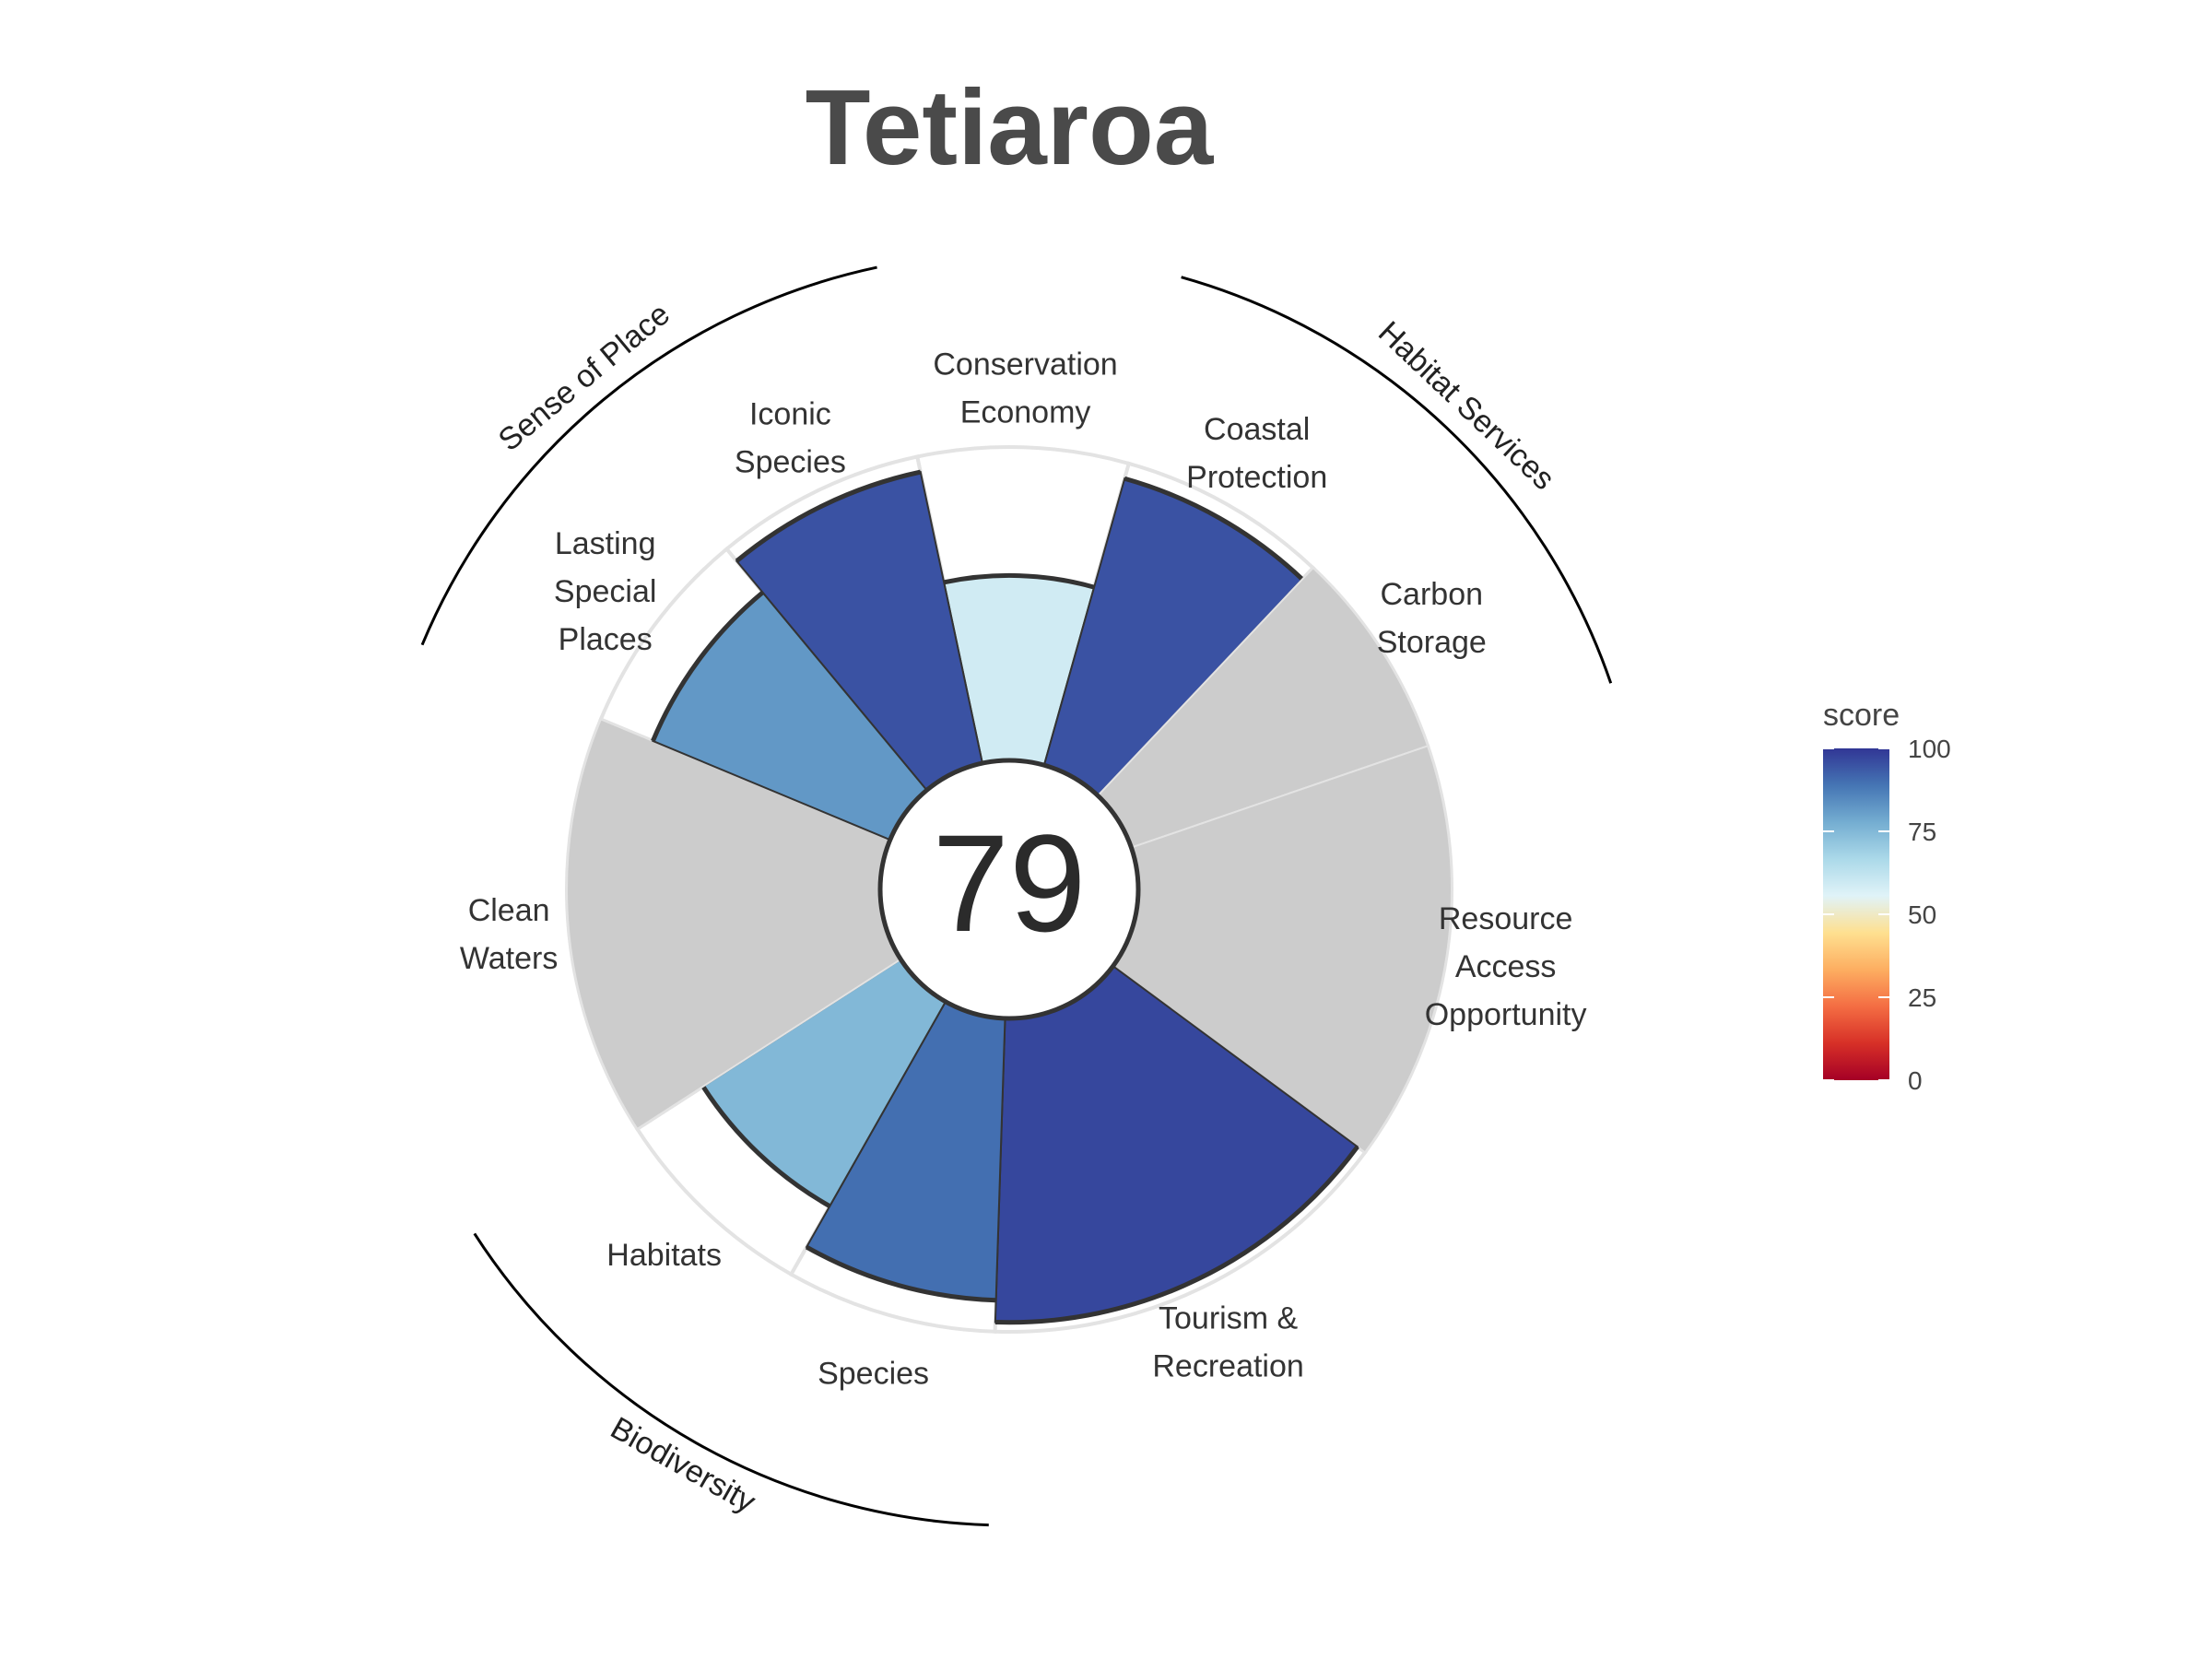  Describe the element at coordinates (1256, 453) in the screenshot. I see `goal-label-1: Coastal Protection` at that location.